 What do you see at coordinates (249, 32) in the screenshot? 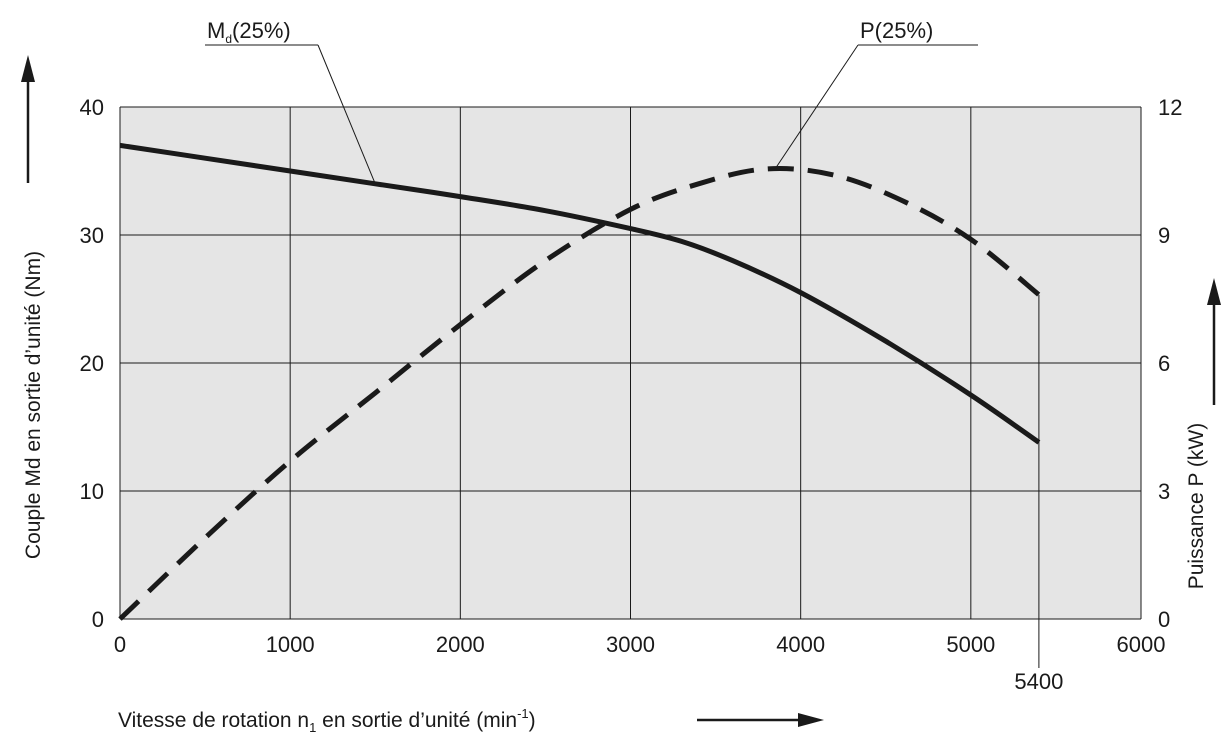
I see `callout-md-label: Md(25%)` at bounding box center [249, 32].